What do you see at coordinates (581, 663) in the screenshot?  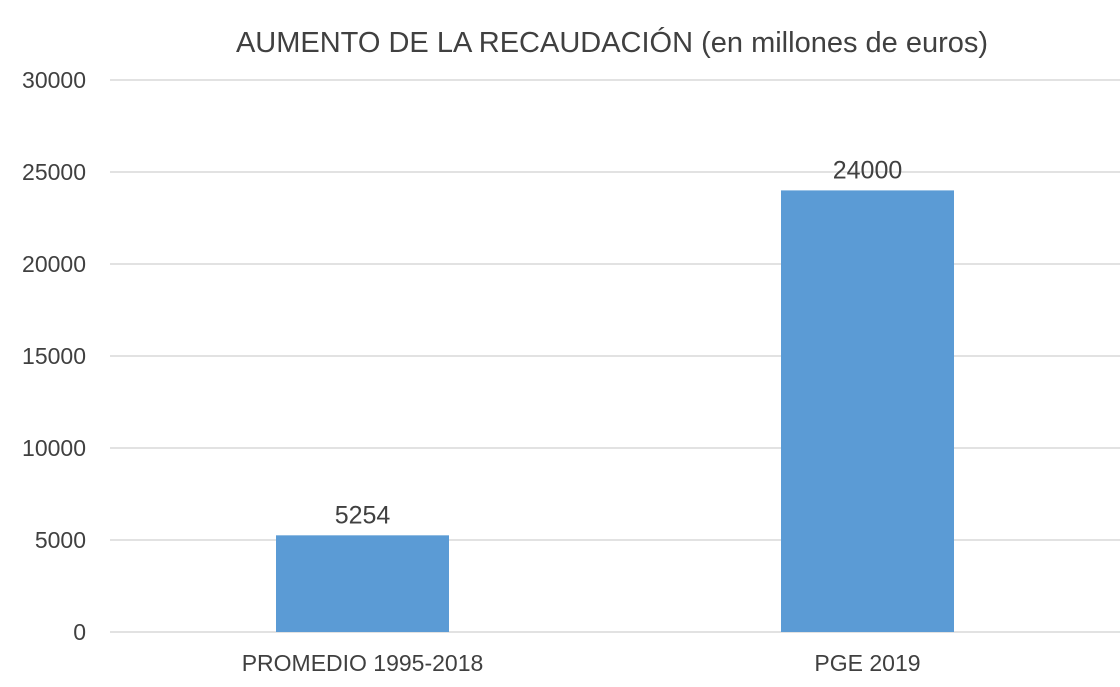 I see `x-axis-category-labels: PROMEDIO 1995-2018 PGE 2019` at bounding box center [581, 663].